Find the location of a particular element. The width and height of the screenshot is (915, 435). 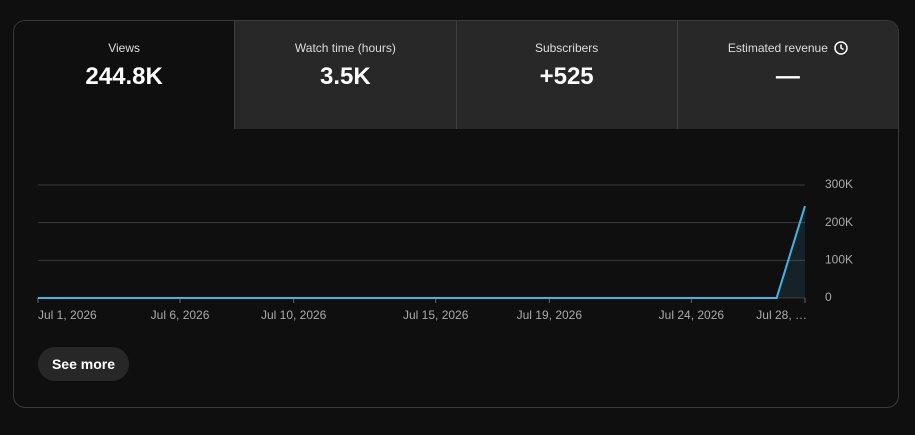

see-more-button: See more is located at coordinates (83, 364).